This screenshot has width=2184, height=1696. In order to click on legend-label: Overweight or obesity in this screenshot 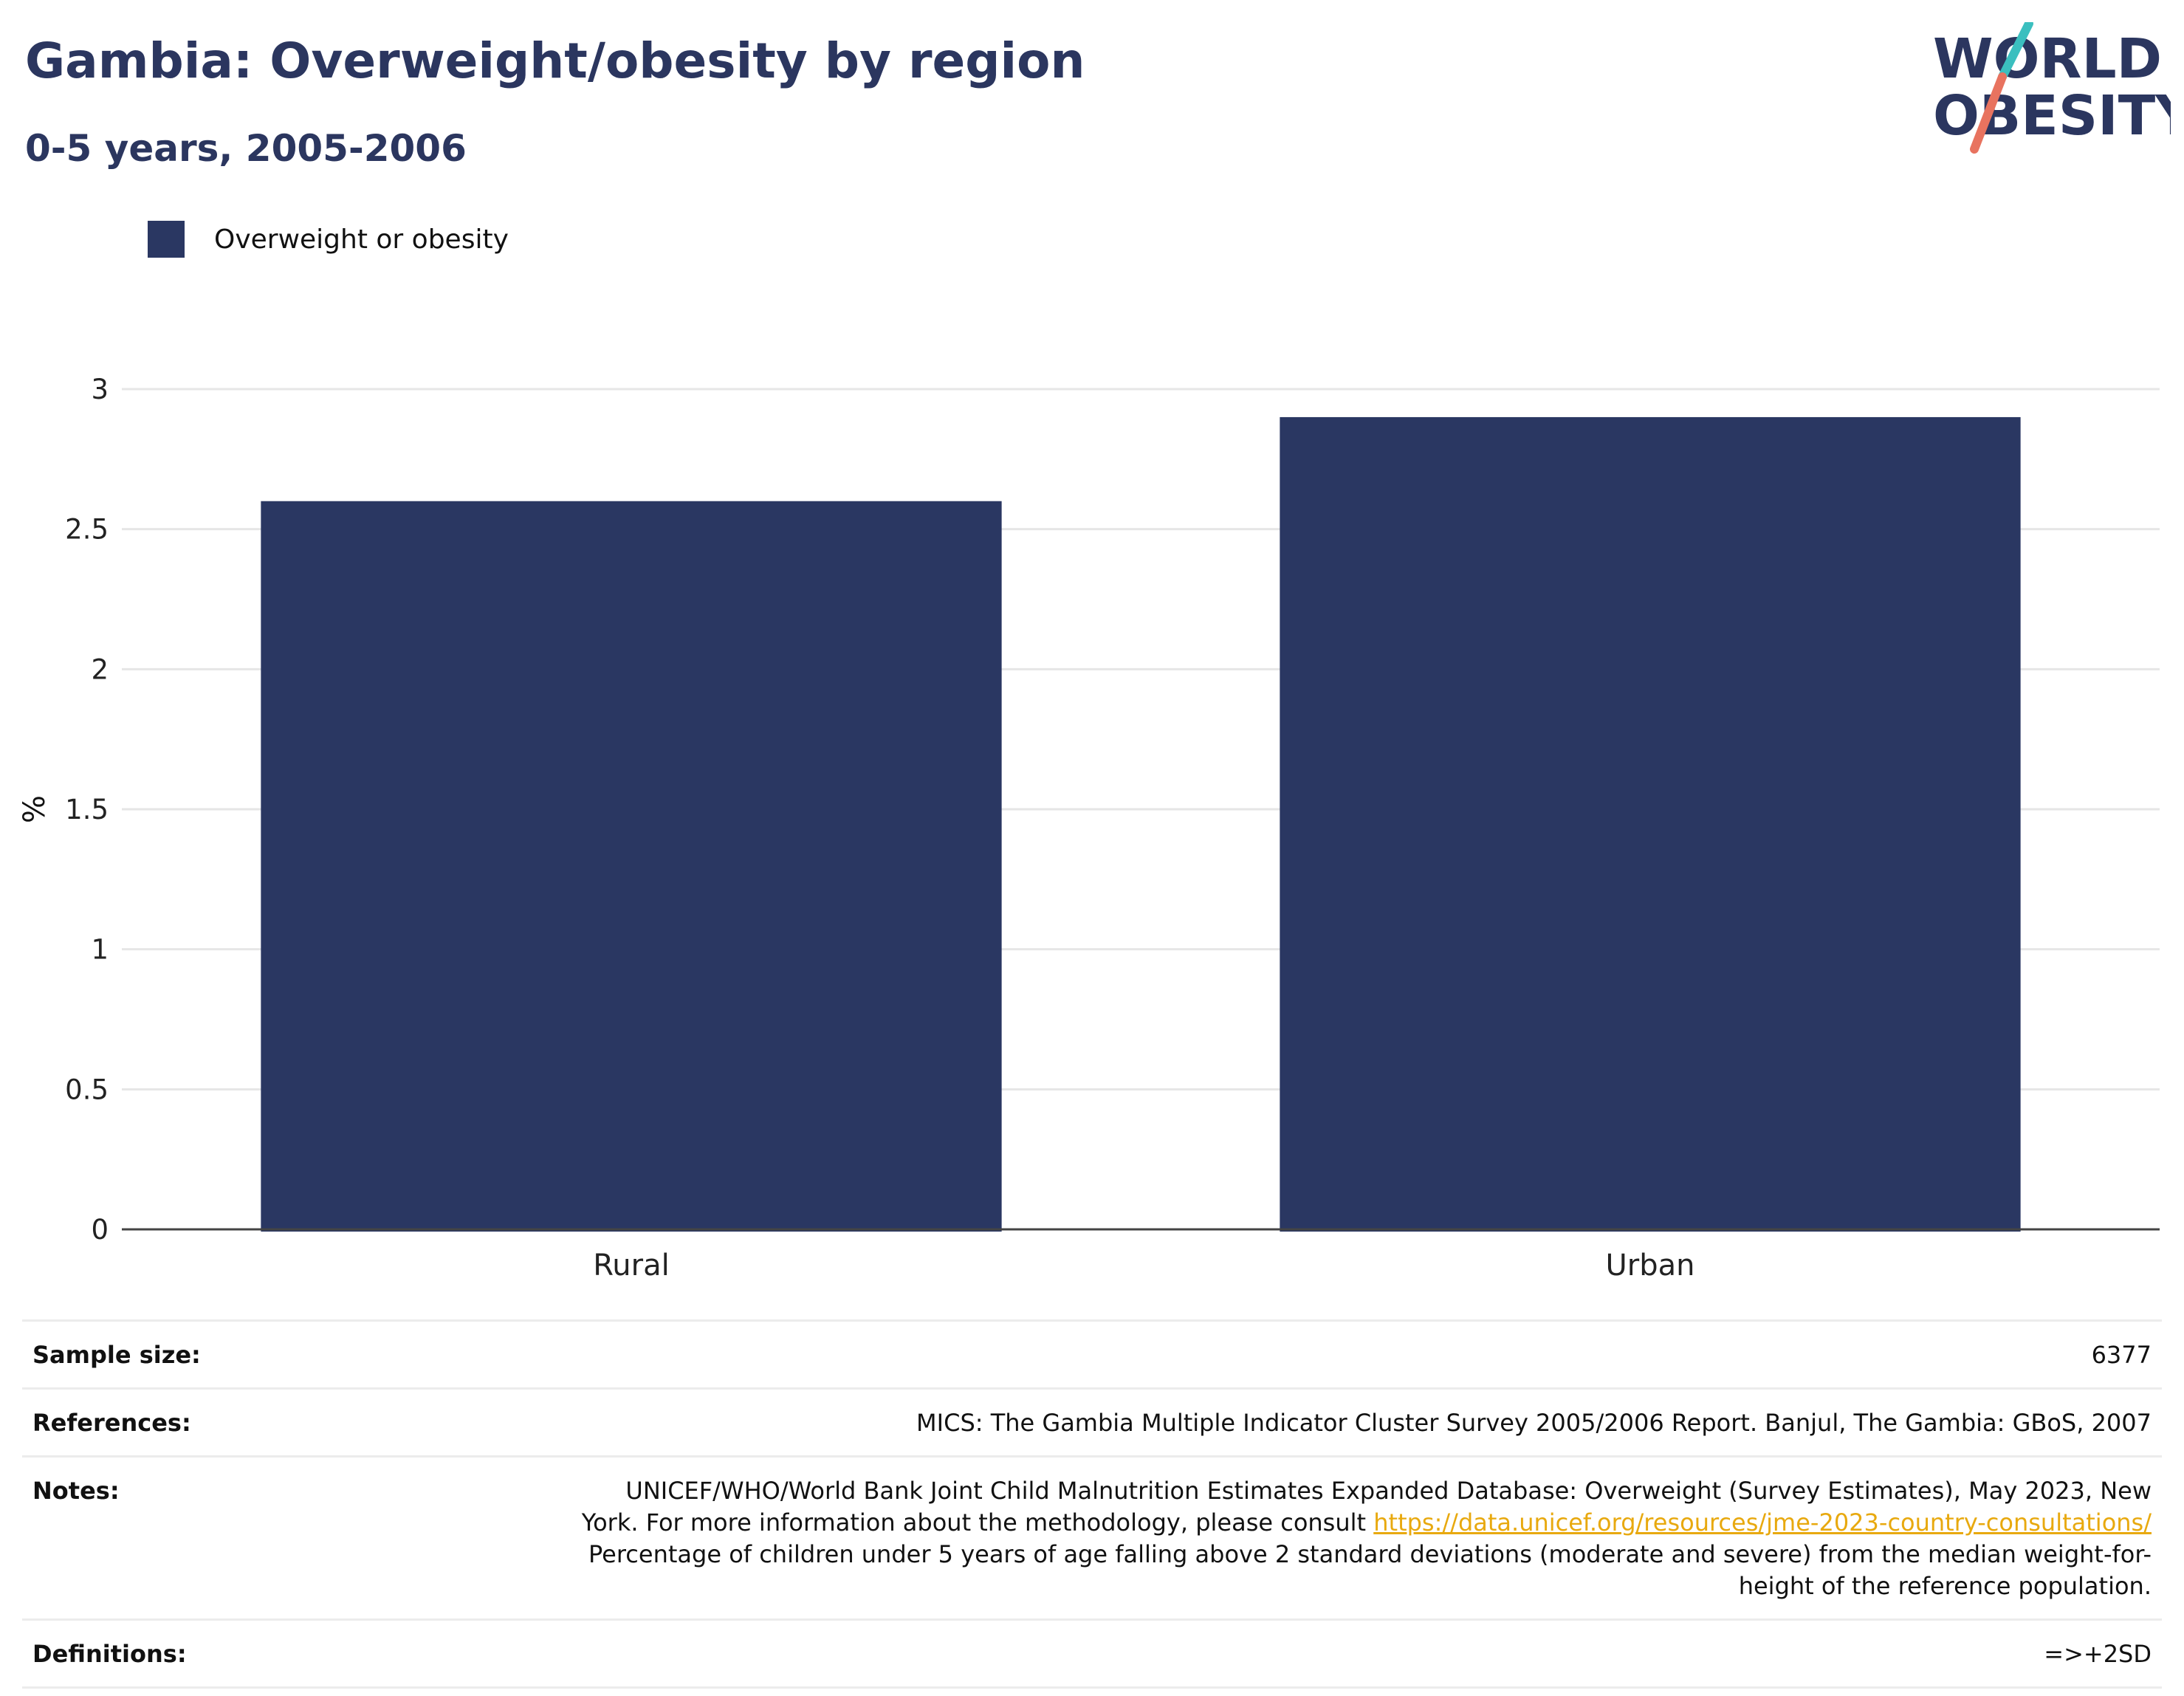, I will do `click(362, 239)`.